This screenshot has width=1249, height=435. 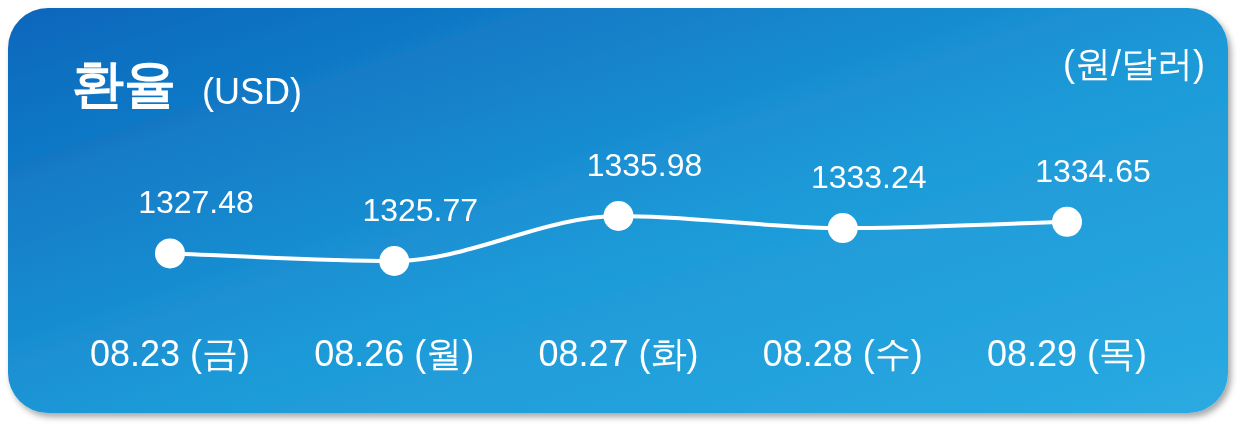 What do you see at coordinates (196, 202) in the screenshot?
I see `data-label: 1327.48` at bounding box center [196, 202].